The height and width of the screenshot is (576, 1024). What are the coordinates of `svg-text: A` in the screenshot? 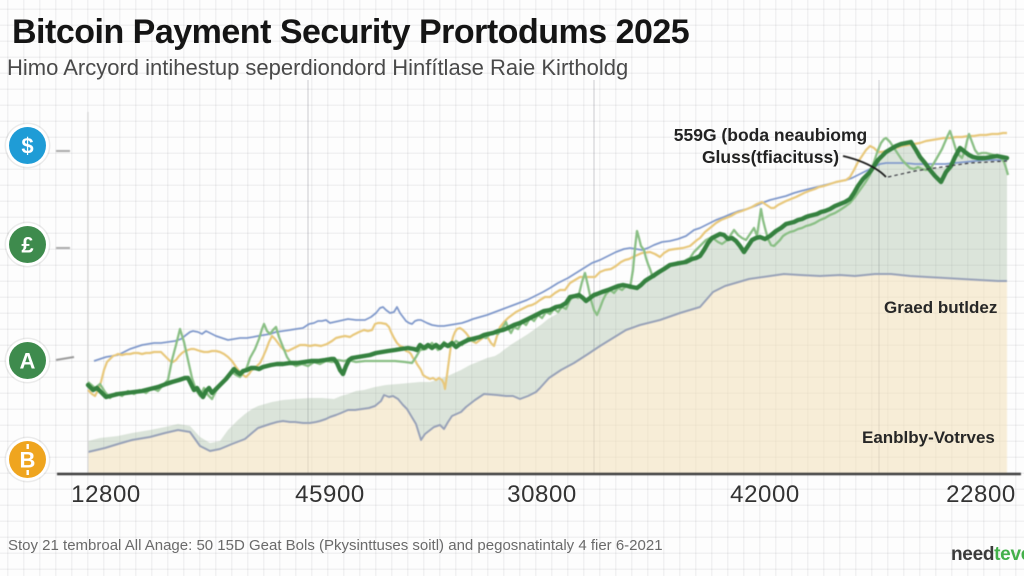 It's located at (28, 361).